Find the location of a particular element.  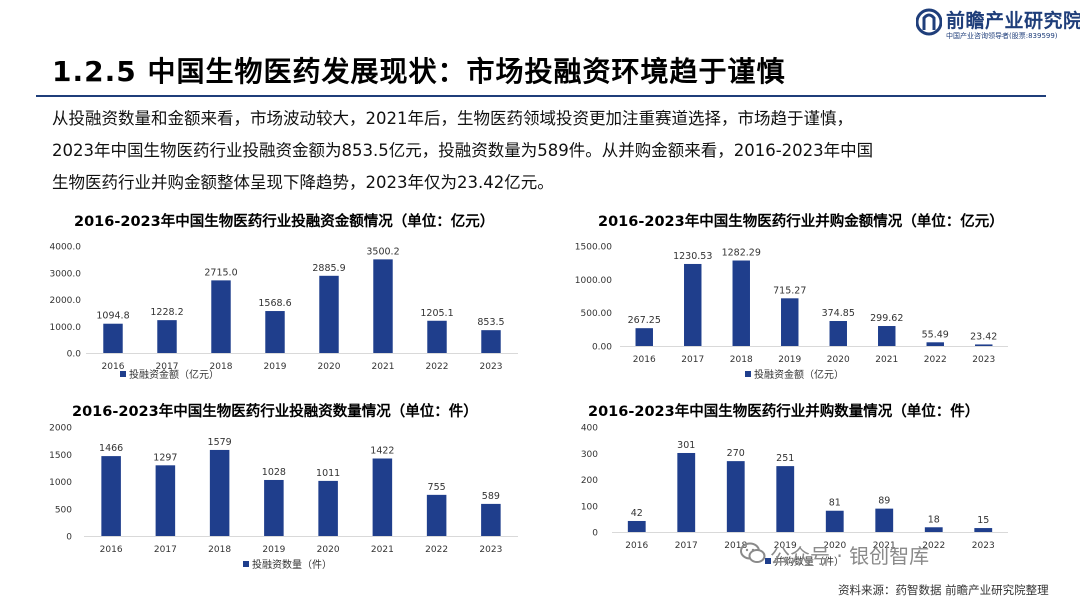

data-label: 15 is located at coordinates (983, 520).